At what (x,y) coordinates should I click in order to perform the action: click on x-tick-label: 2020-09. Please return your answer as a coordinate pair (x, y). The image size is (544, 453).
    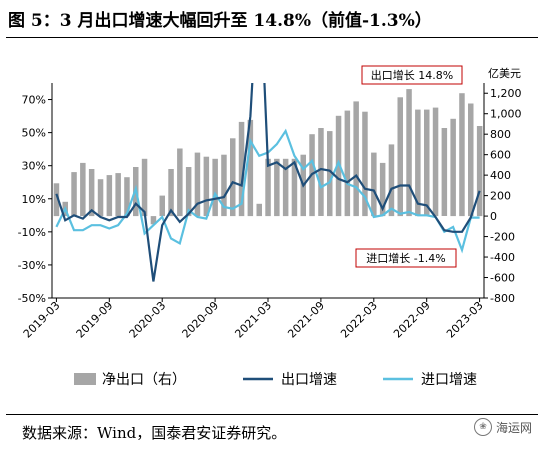
    Looking at the image, I should click on (201, 320).